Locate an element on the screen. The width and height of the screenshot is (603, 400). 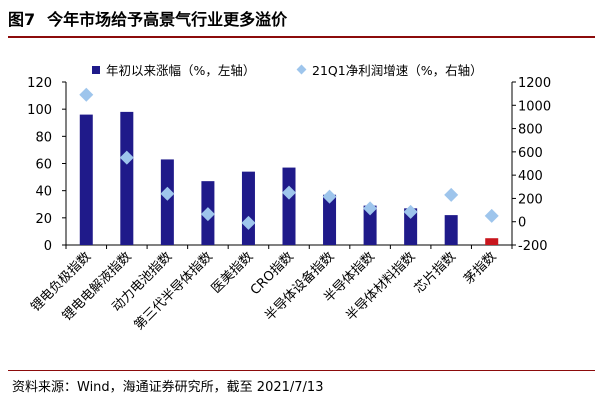
left-axis-tick-label: 100 is located at coordinates (39, 110).